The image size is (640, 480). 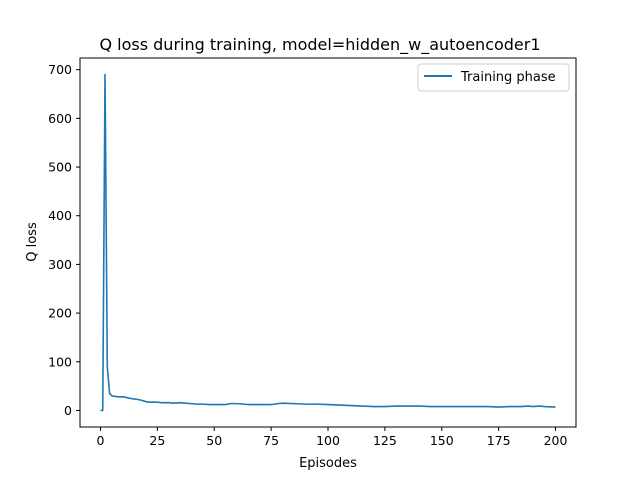 I want to click on y-tick-label: 600, so click(x=60, y=118).